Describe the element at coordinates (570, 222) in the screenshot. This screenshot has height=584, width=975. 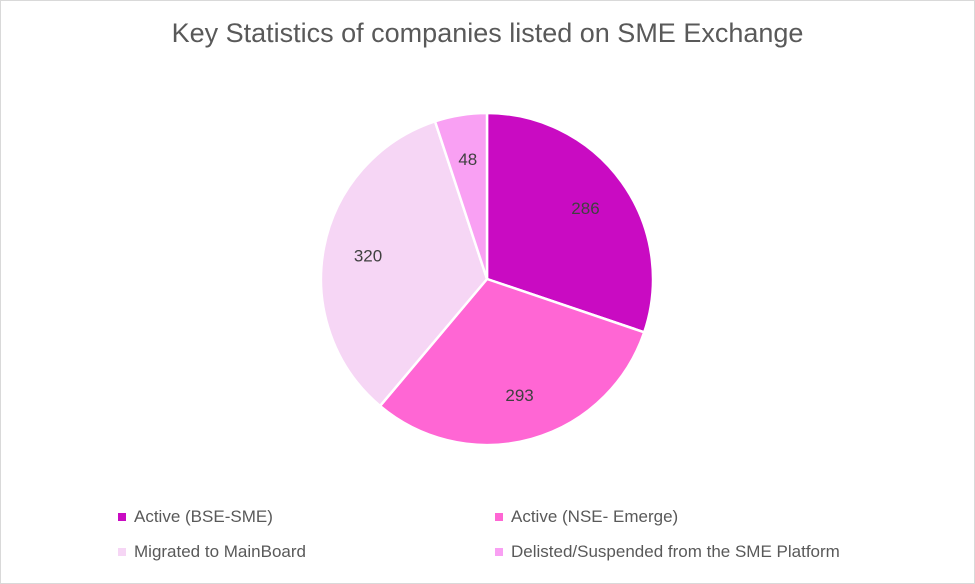
I see `pie-slice-active-bse-sme` at that location.